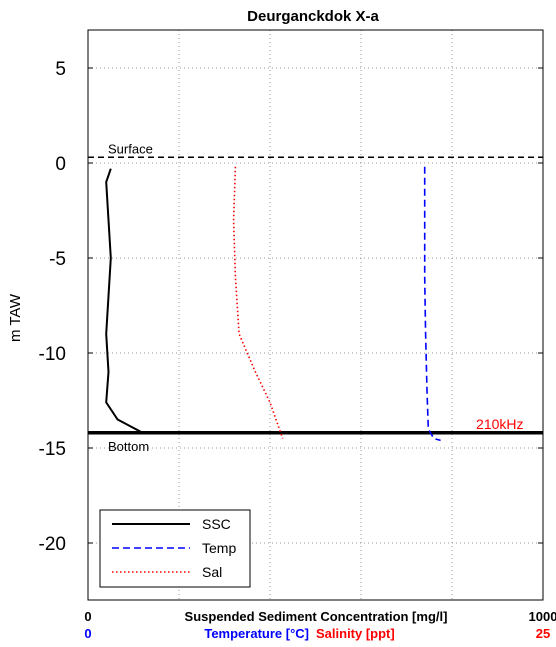  I want to click on annotations: 210kHz, so click(499, 424).